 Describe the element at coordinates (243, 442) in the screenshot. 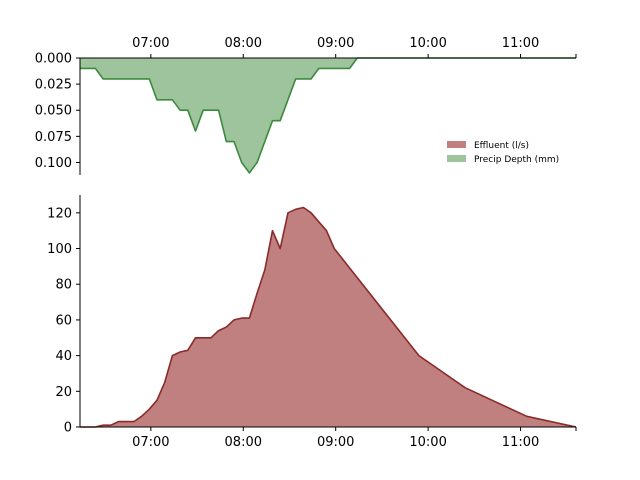

I see `x-tick-label-bottom: 08:00` at that location.